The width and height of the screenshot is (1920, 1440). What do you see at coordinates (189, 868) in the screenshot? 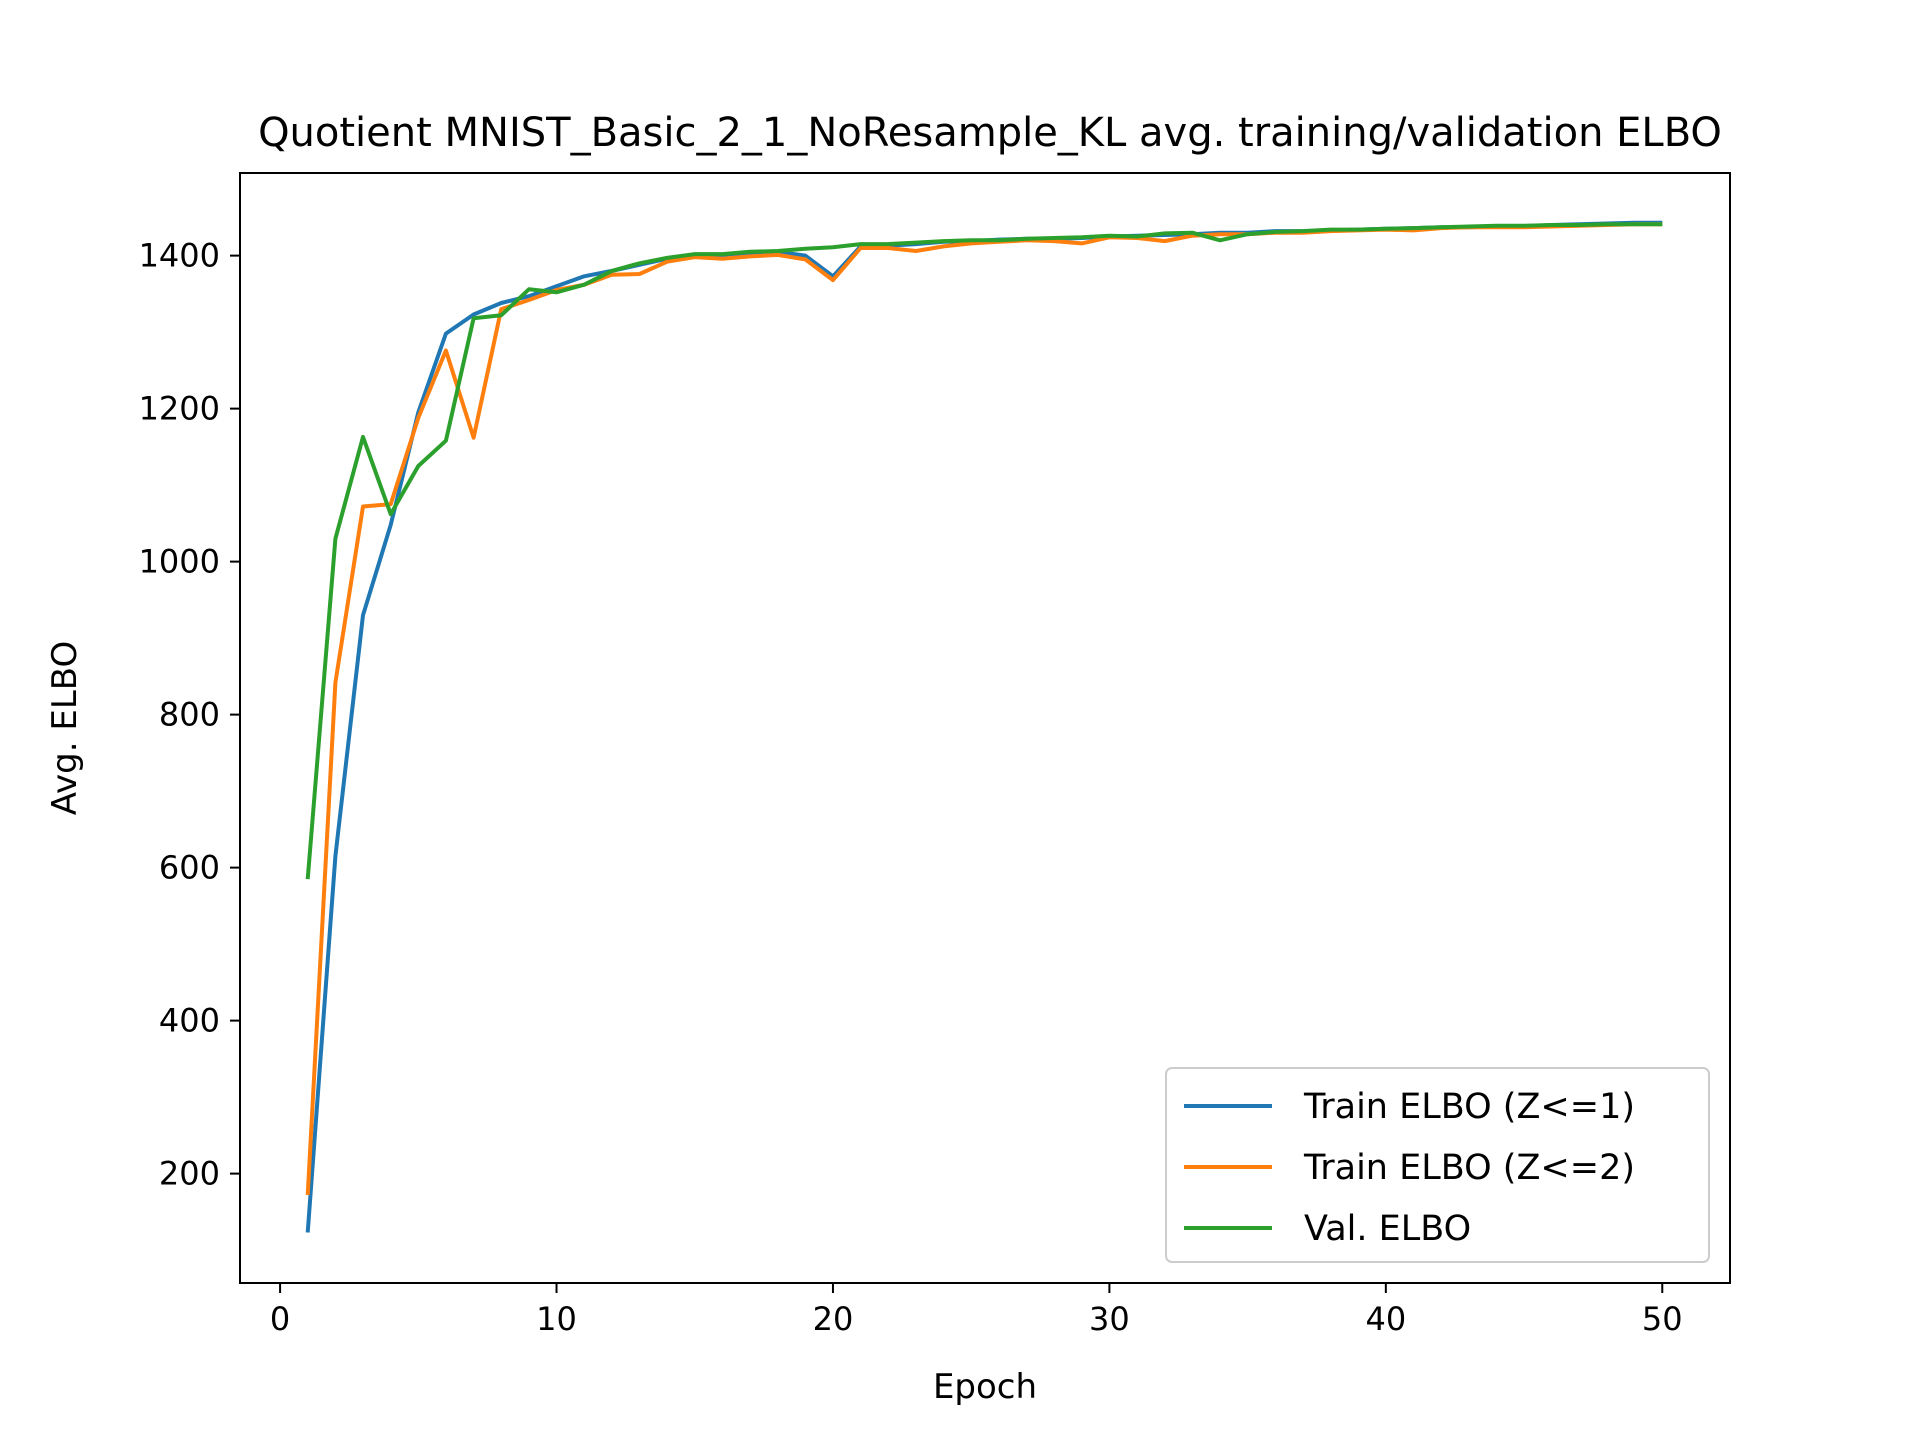
I see `y-tick-label: 600` at bounding box center [189, 868].